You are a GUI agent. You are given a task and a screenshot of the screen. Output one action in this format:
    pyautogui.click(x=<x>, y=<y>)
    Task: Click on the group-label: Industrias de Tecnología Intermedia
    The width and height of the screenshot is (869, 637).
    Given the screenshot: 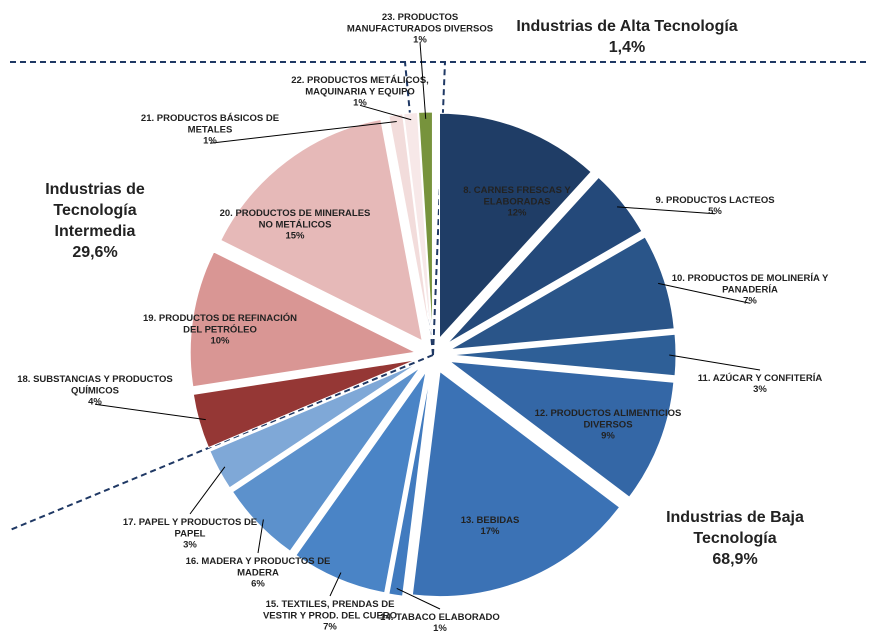 What is the action you would take?
    pyautogui.click(x=95, y=210)
    